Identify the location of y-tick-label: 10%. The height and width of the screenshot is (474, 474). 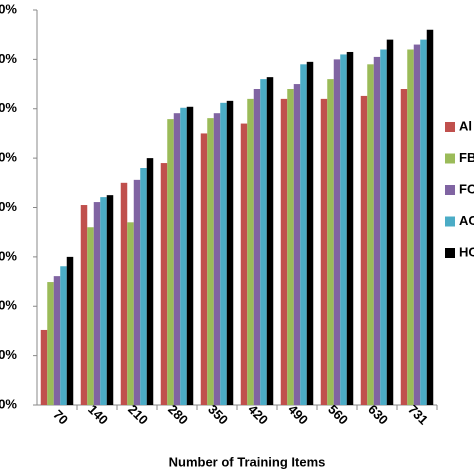
(8, 354).